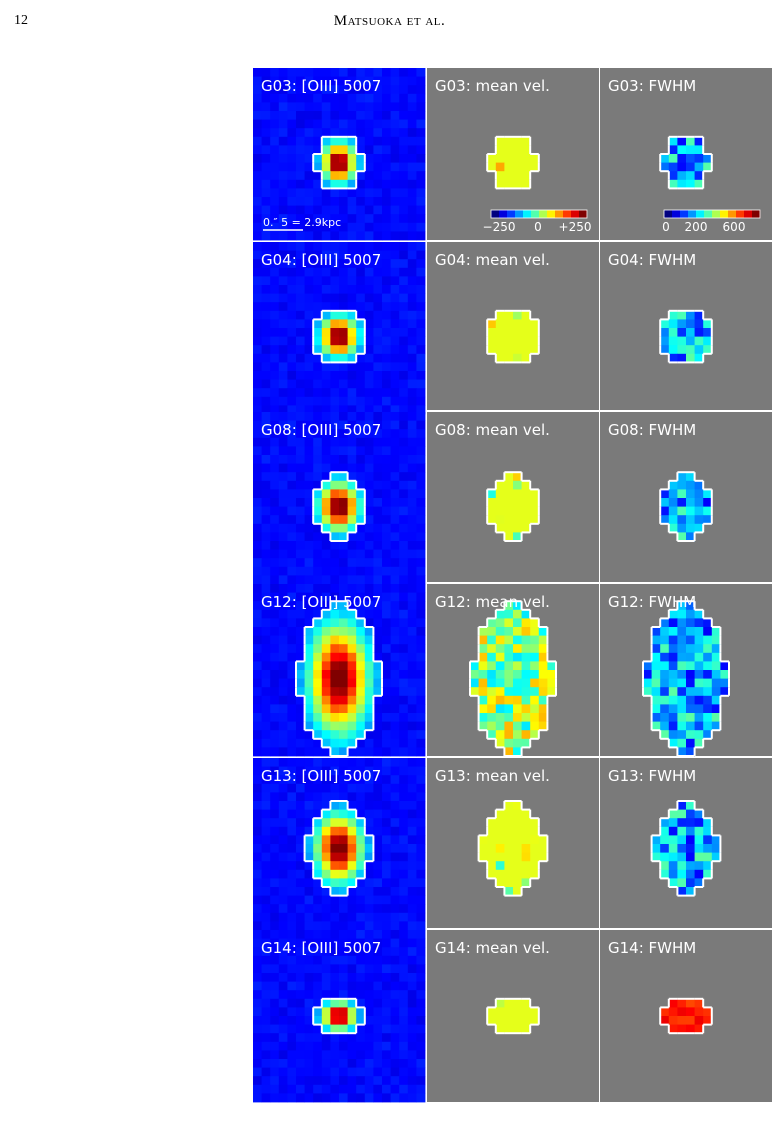 The height and width of the screenshot is (1122, 779). I want to click on panel-label: G13: mean vel., so click(492, 776).